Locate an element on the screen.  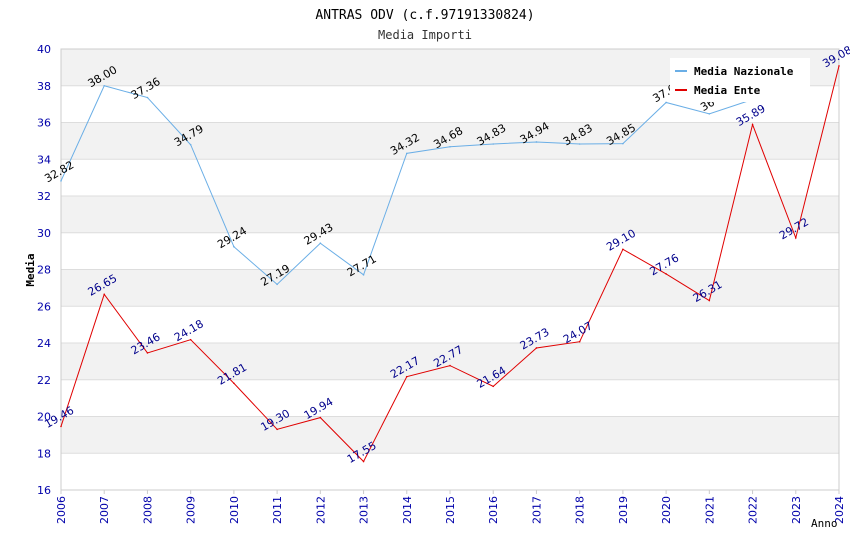
x-tick-label: 2015 is located at coordinates (450, 510).